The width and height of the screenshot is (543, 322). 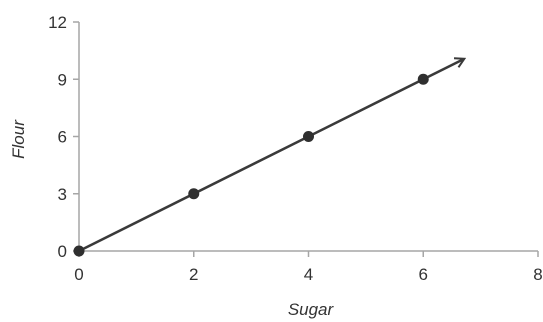 What do you see at coordinates (537, 274) in the screenshot?
I see `x-tick-label: 8` at bounding box center [537, 274].